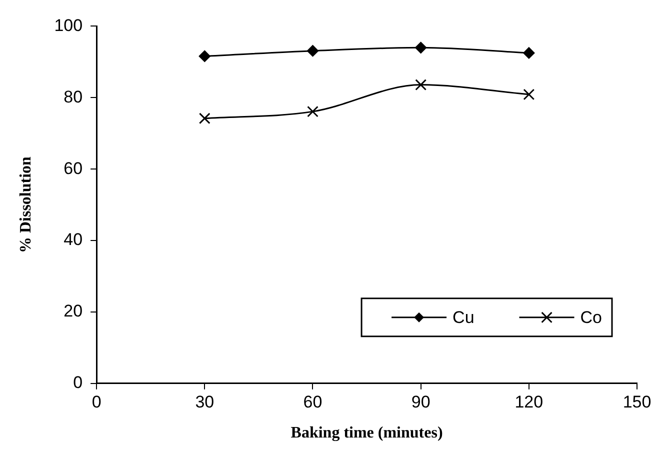  What do you see at coordinates (420, 402) in the screenshot?
I see `x-tick-label: 90` at bounding box center [420, 402].